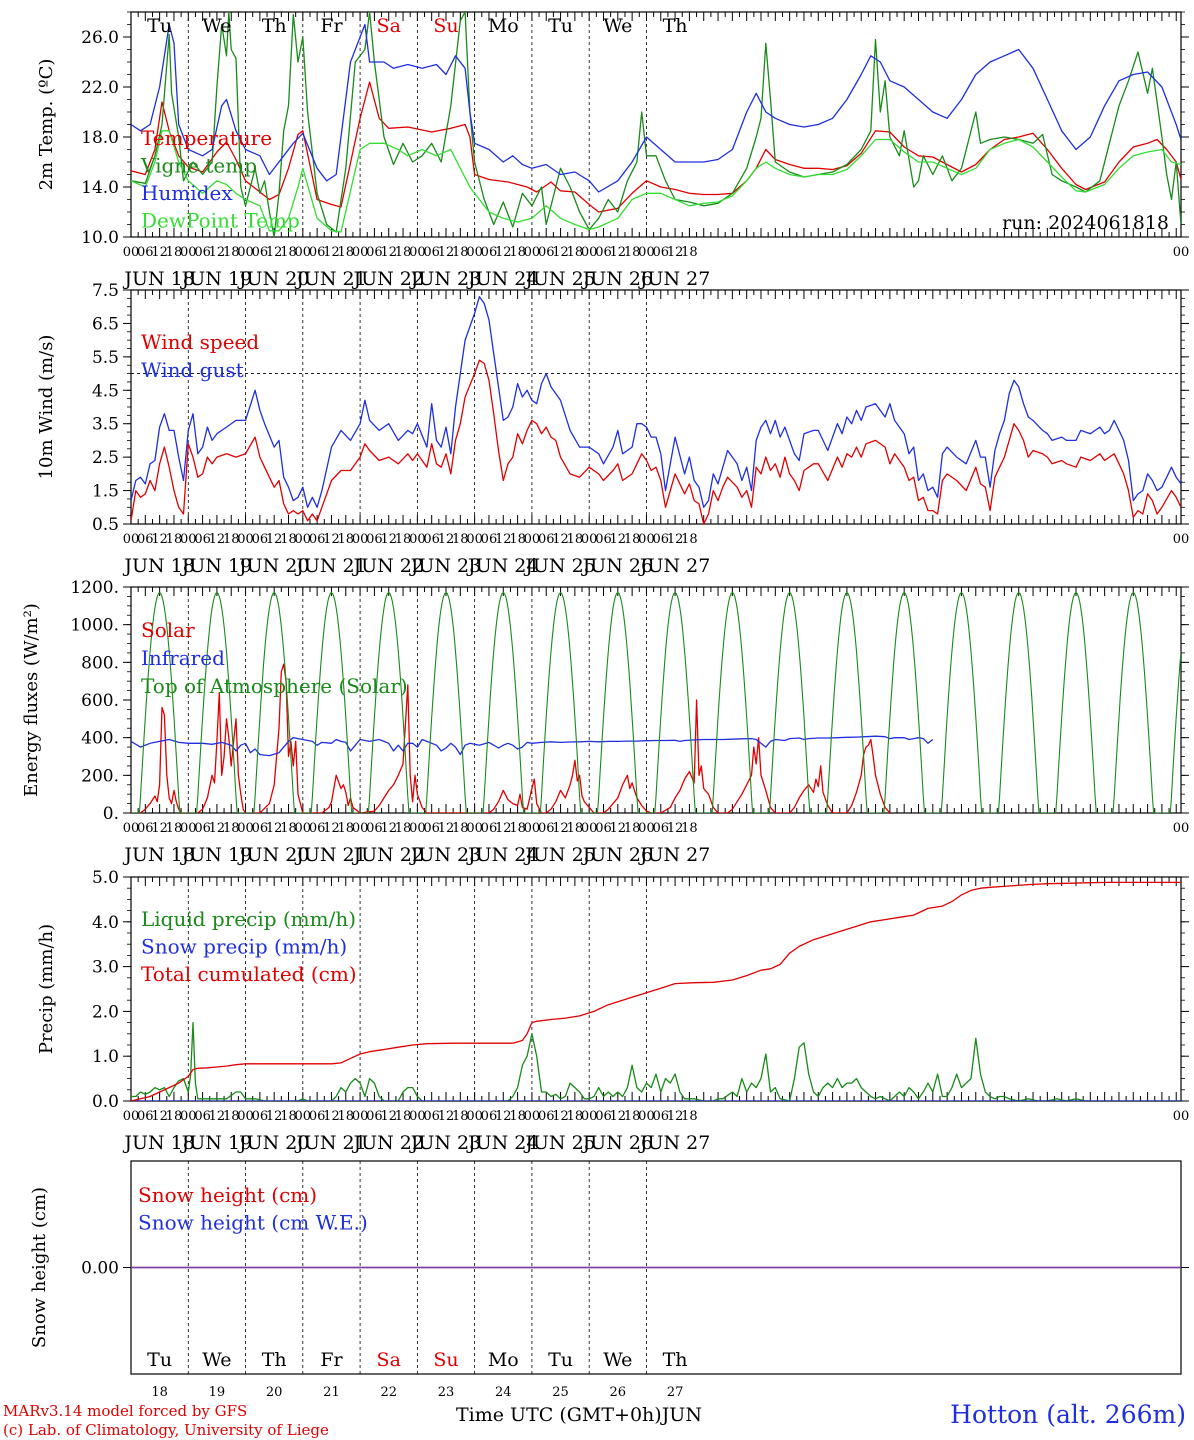 The width and height of the screenshot is (1194, 1440). What do you see at coordinates (31, 700) in the screenshot?
I see `y-axis-label: Energy fluxes (W/m²)` at bounding box center [31, 700].